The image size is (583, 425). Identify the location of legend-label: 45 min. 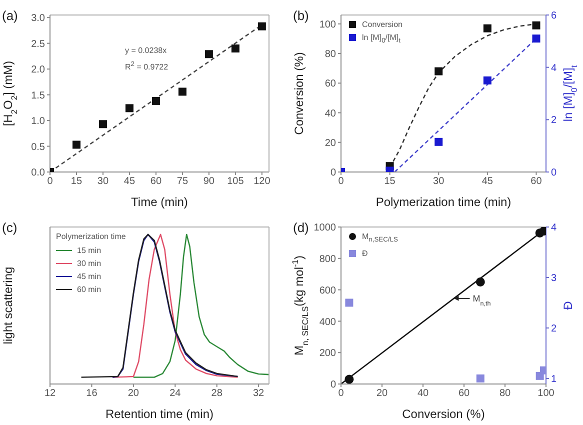
(89, 276).